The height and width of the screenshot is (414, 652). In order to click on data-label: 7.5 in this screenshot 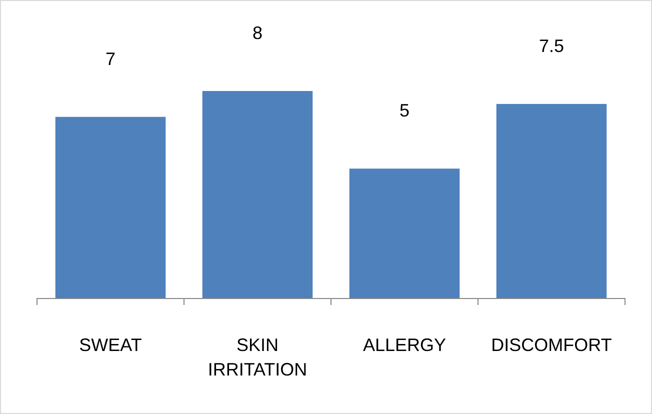, I will do `click(551, 46)`.